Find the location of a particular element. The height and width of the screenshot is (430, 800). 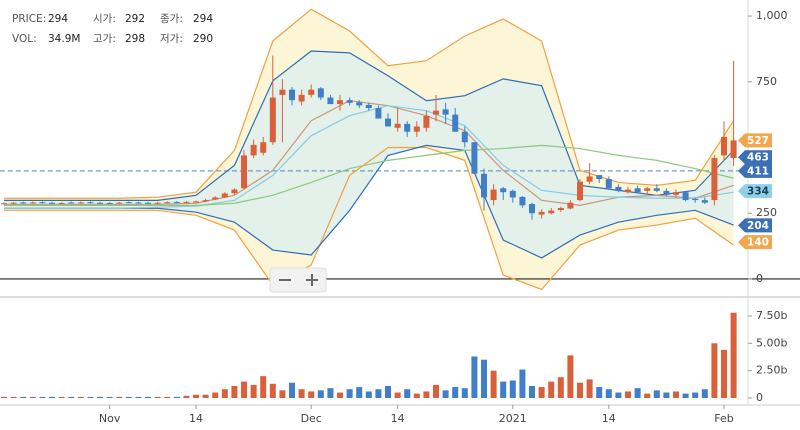

price-tag-label: 334 is located at coordinates (758, 192).